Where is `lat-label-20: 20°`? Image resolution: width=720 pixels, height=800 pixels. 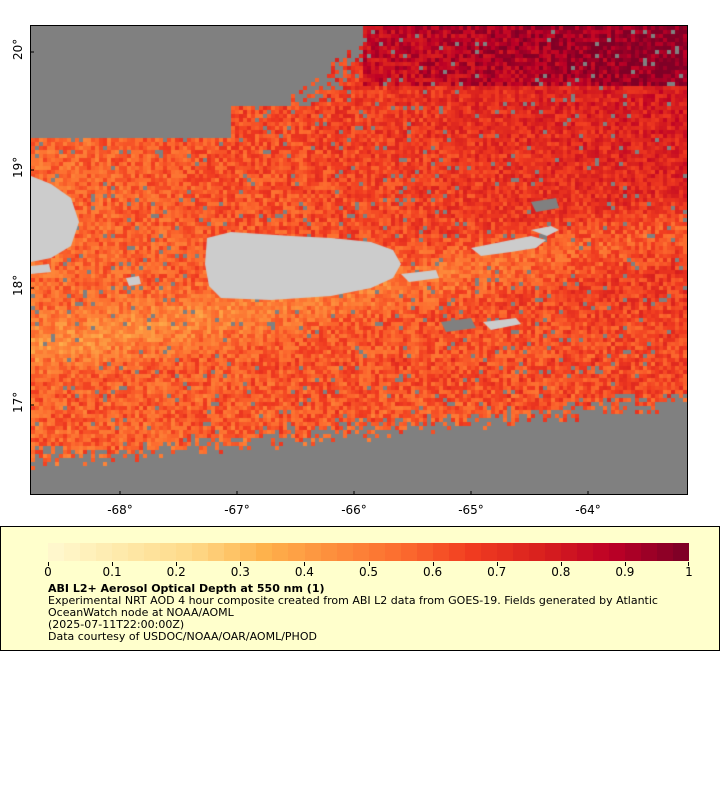 lat-label-20: 20° is located at coordinates (18, 49).